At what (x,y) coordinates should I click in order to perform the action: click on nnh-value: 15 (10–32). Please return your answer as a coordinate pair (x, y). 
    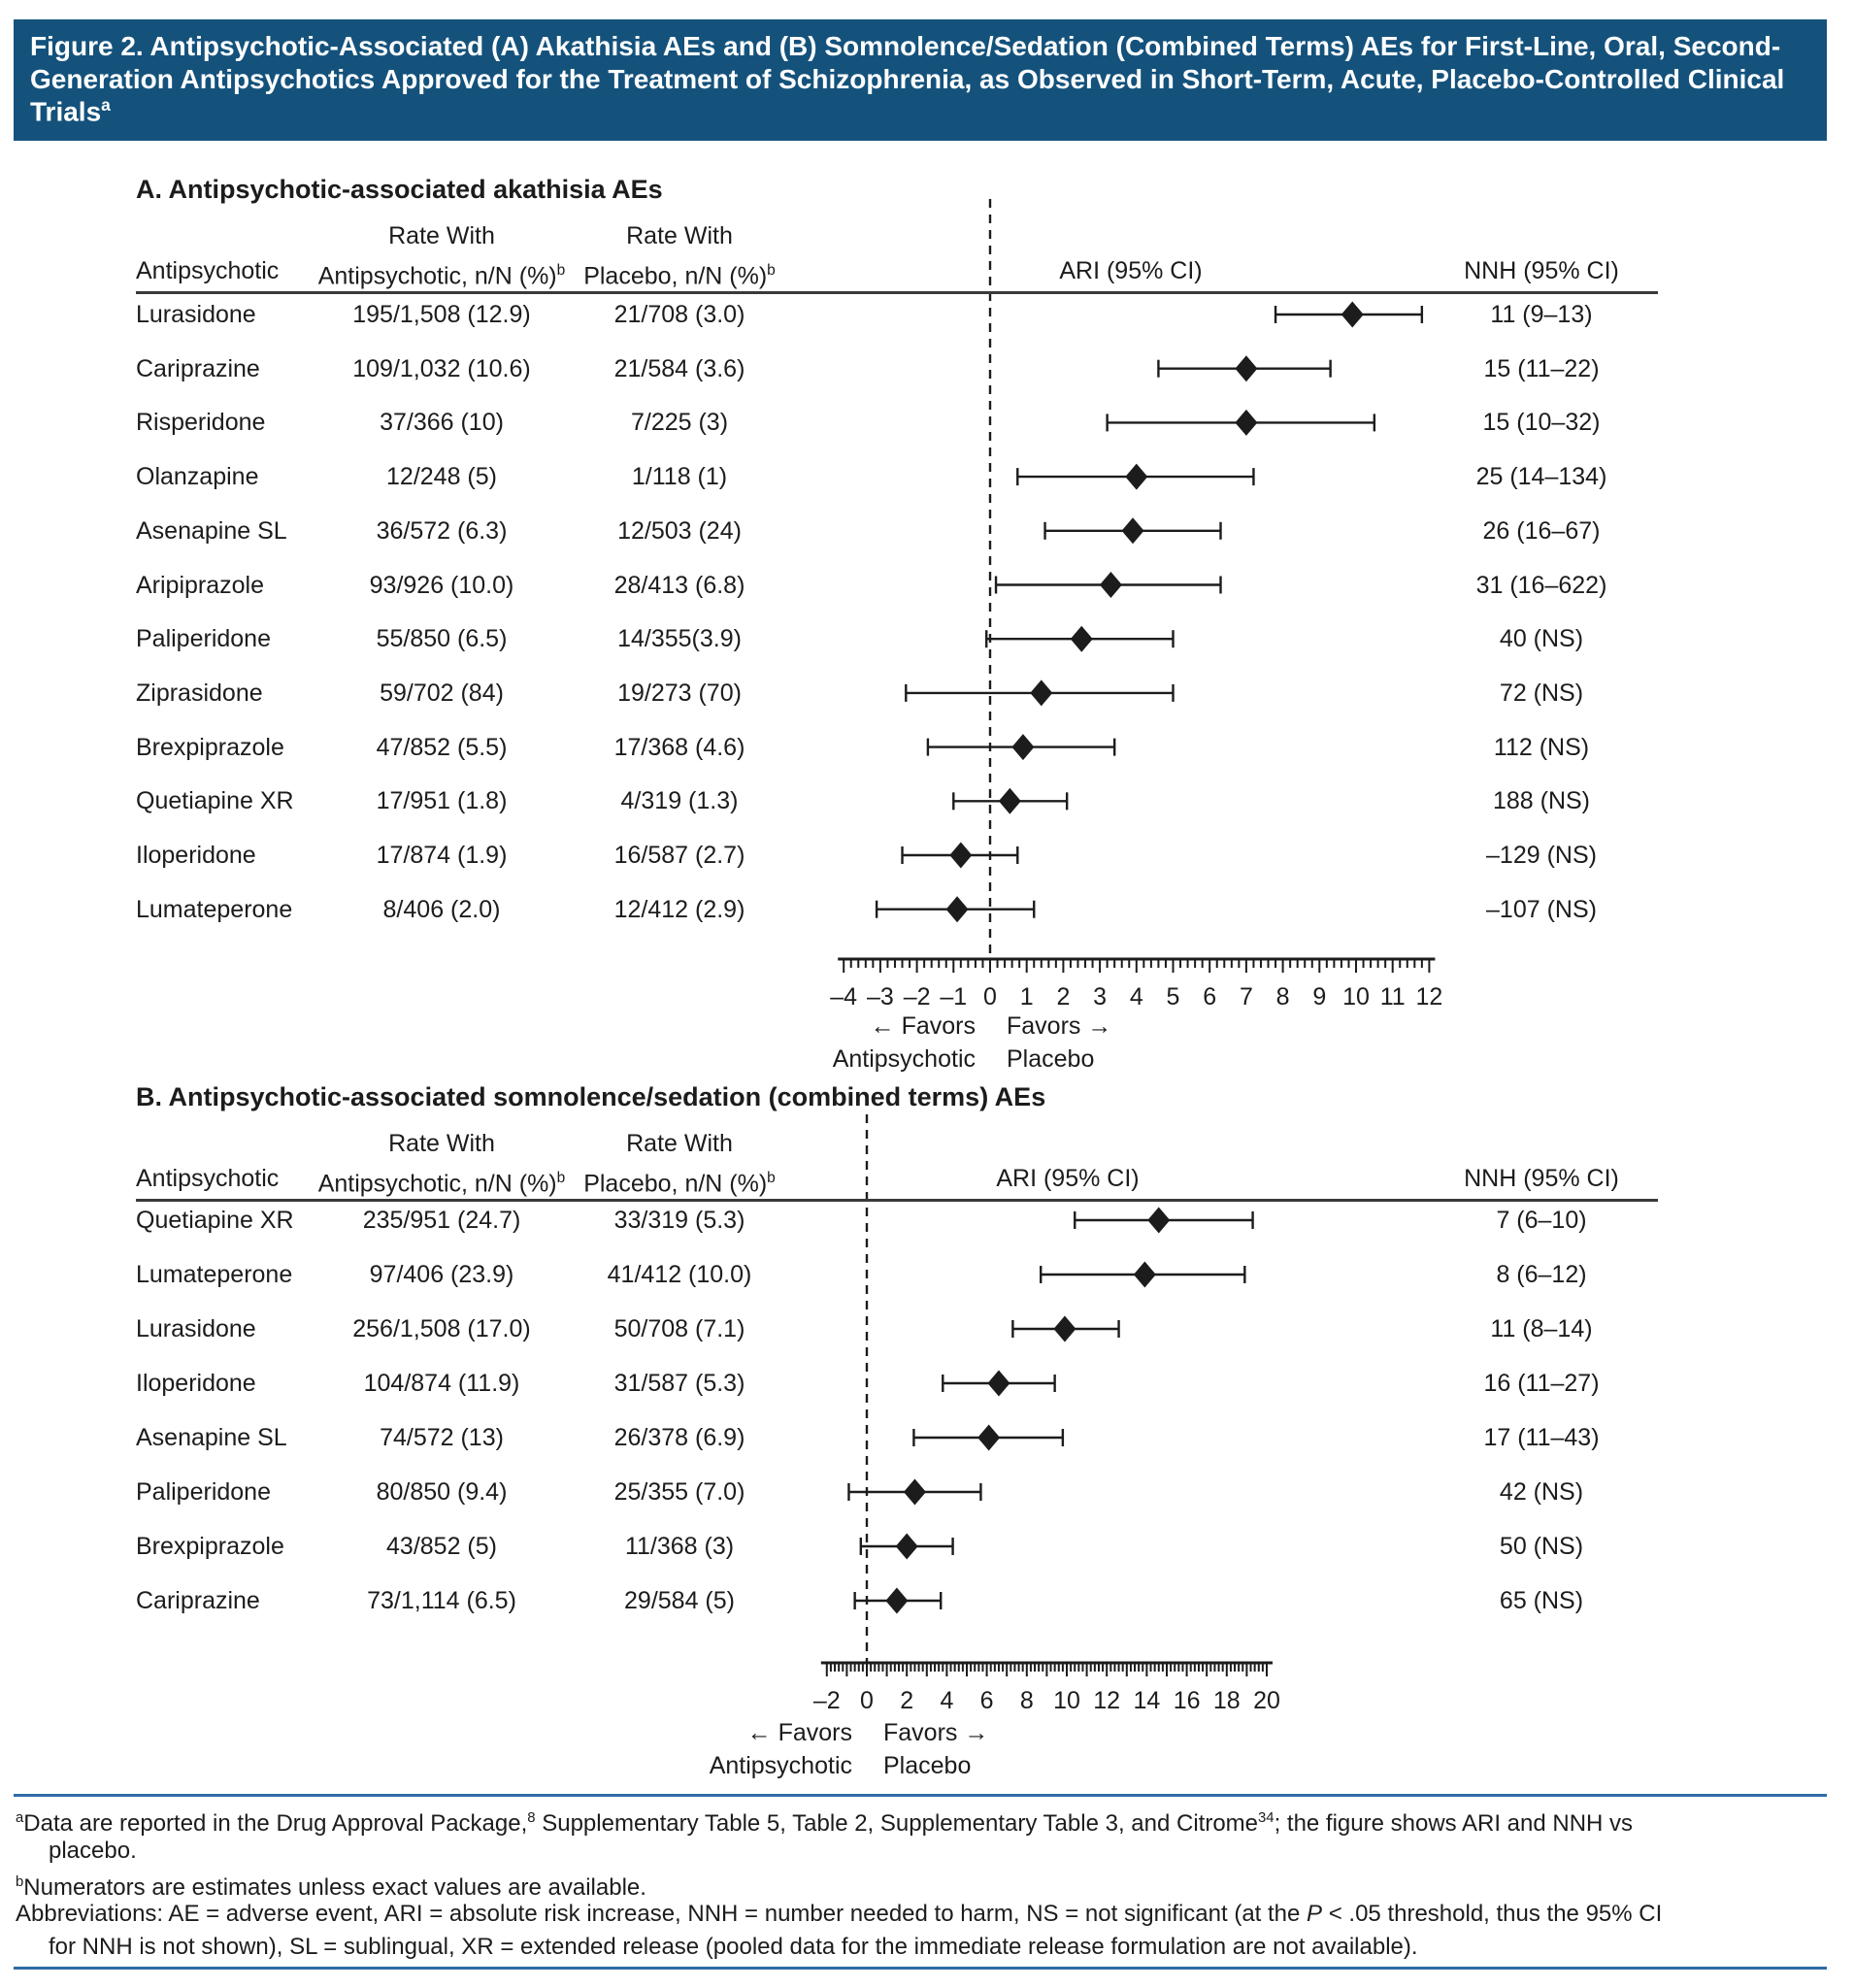
    Looking at the image, I should click on (1541, 423).